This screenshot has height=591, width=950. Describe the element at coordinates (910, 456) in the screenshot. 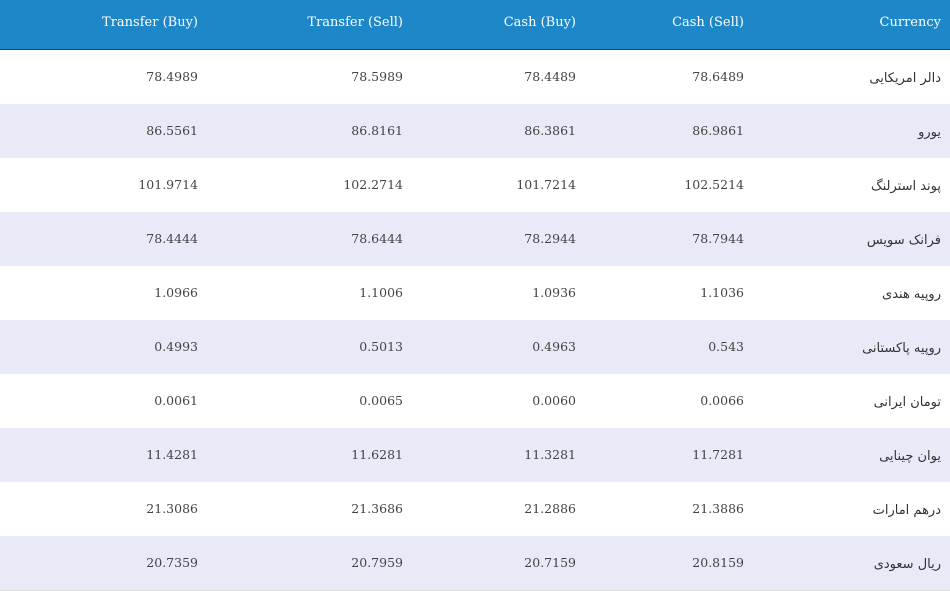

I see `currency-cell: یوان چینایی` at that location.